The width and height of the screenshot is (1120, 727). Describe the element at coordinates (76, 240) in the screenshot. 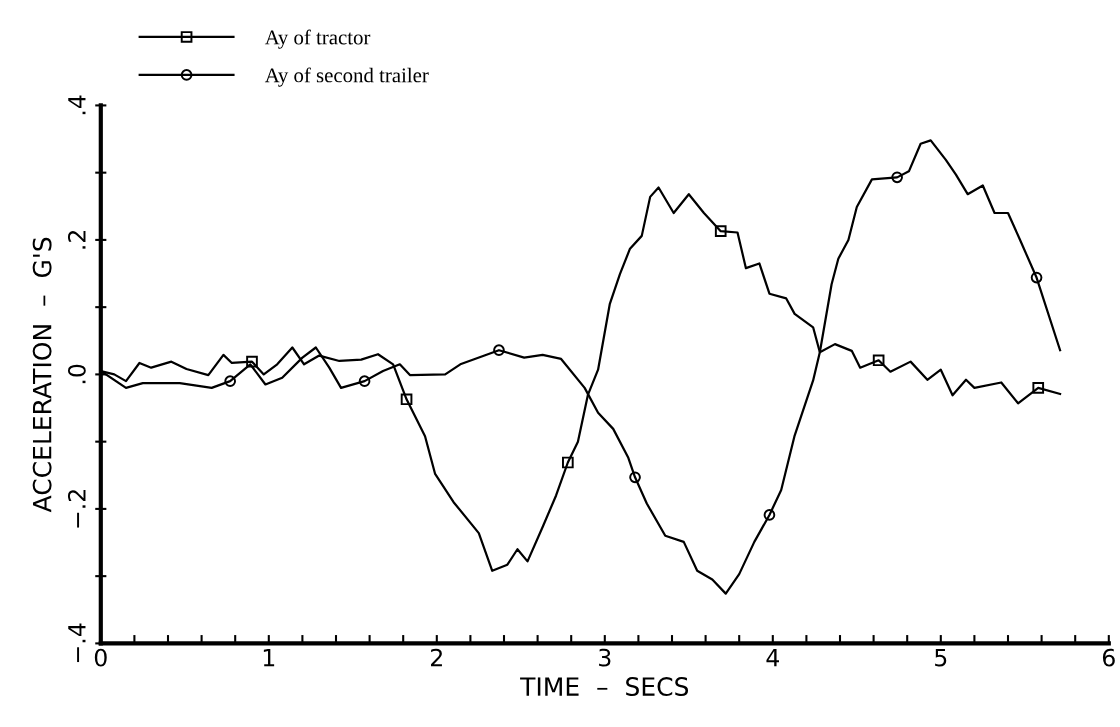

I see `y-tick-label: .2` at that location.